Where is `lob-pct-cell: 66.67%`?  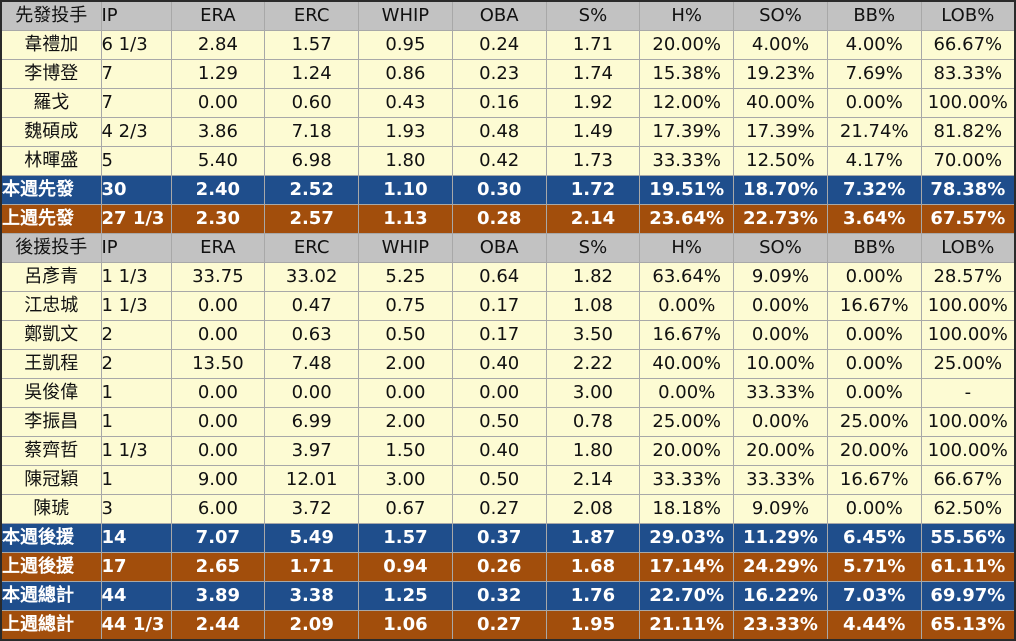
lob-pct-cell: 66.67% is located at coordinates (968, 45).